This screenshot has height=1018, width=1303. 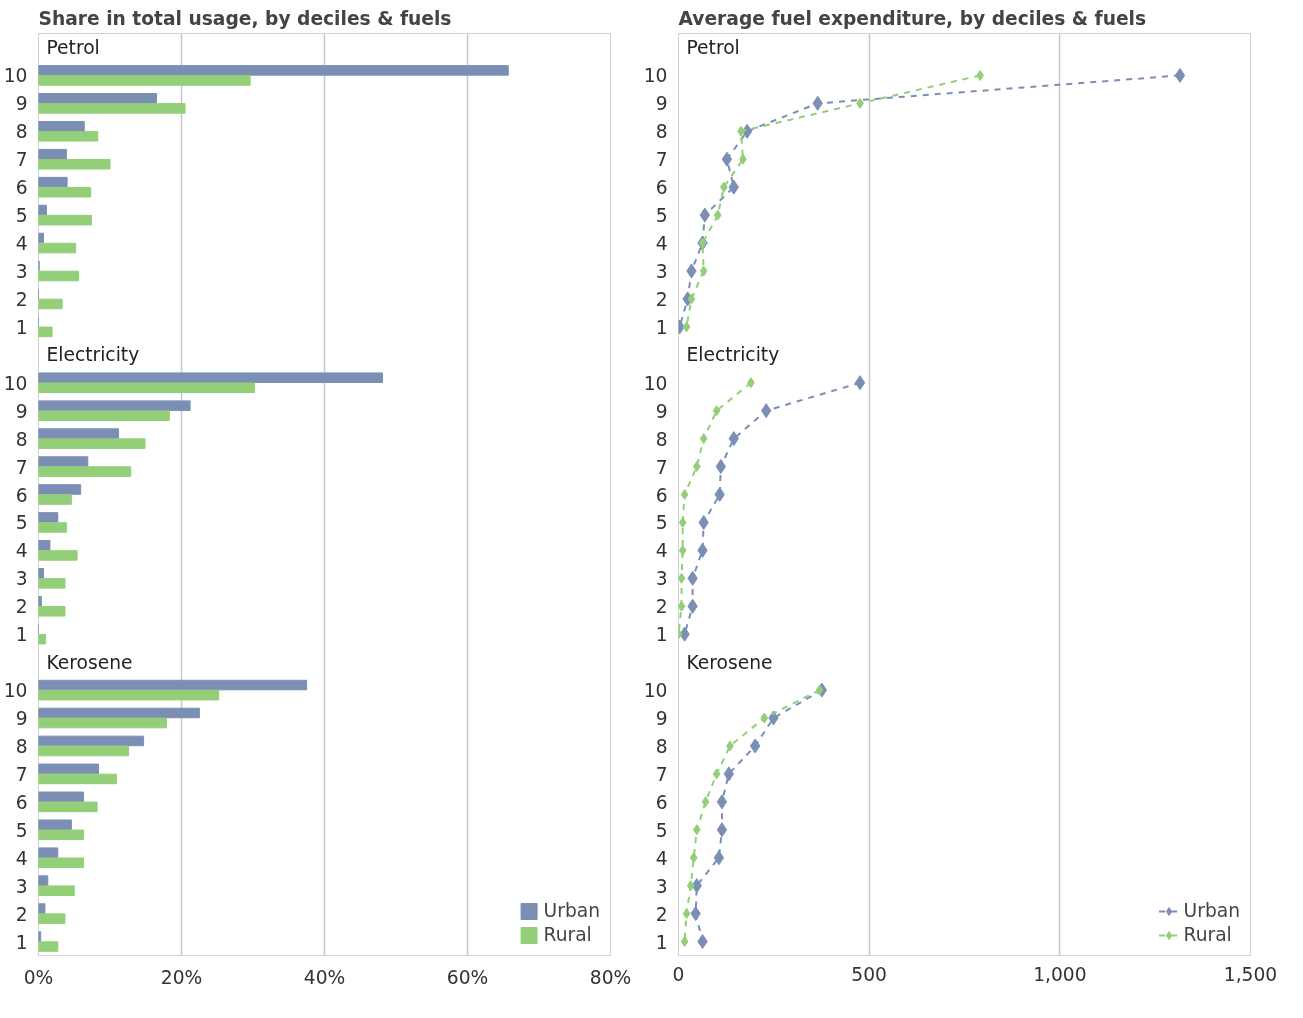 What do you see at coordinates (245, 18) in the screenshot?
I see `chart-title: Share in total usage, by deciles & fuels` at bounding box center [245, 18].